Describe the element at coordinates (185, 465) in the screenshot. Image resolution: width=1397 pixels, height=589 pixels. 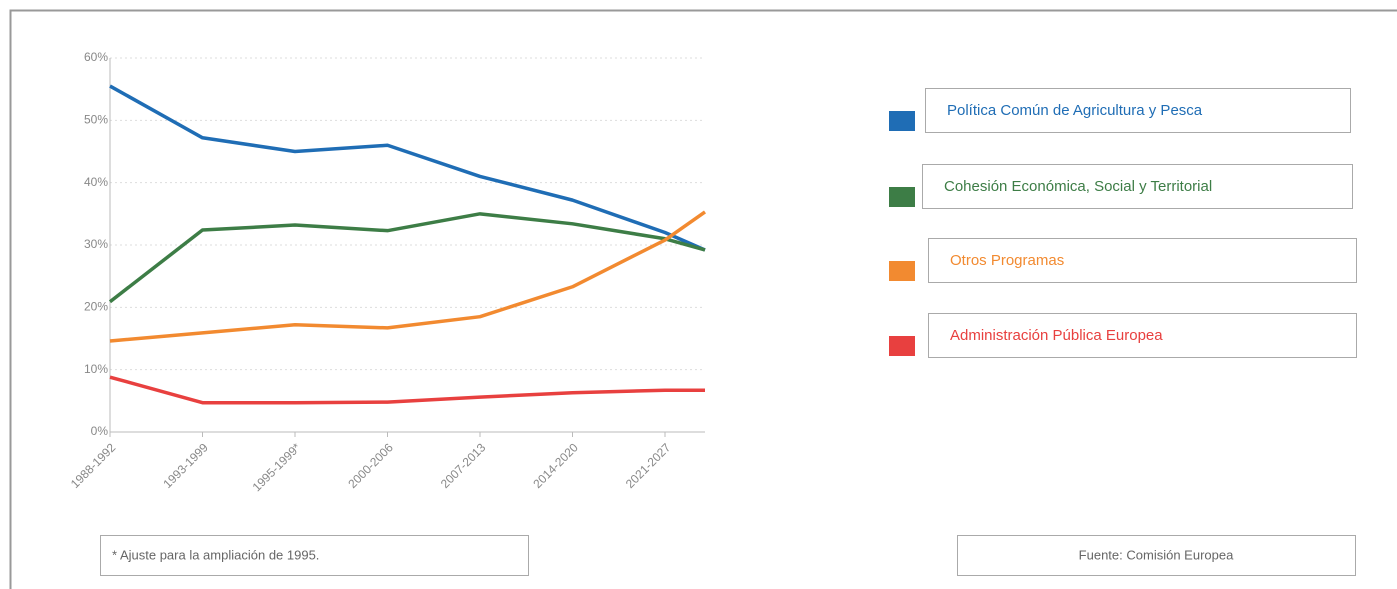
I see `x-tick-label: 1993-1999` at that location.